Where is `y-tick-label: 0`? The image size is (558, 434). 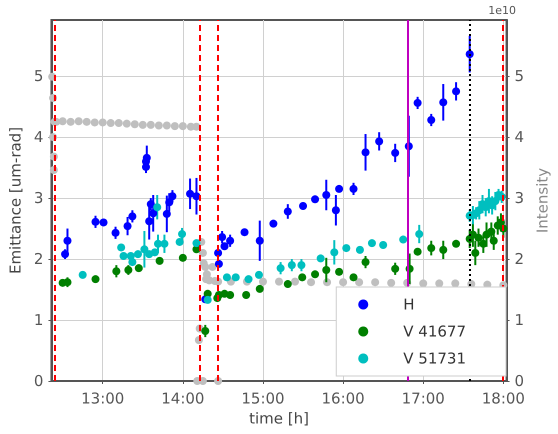 y-tick-label: 0 is located at coordinates (39, 381).